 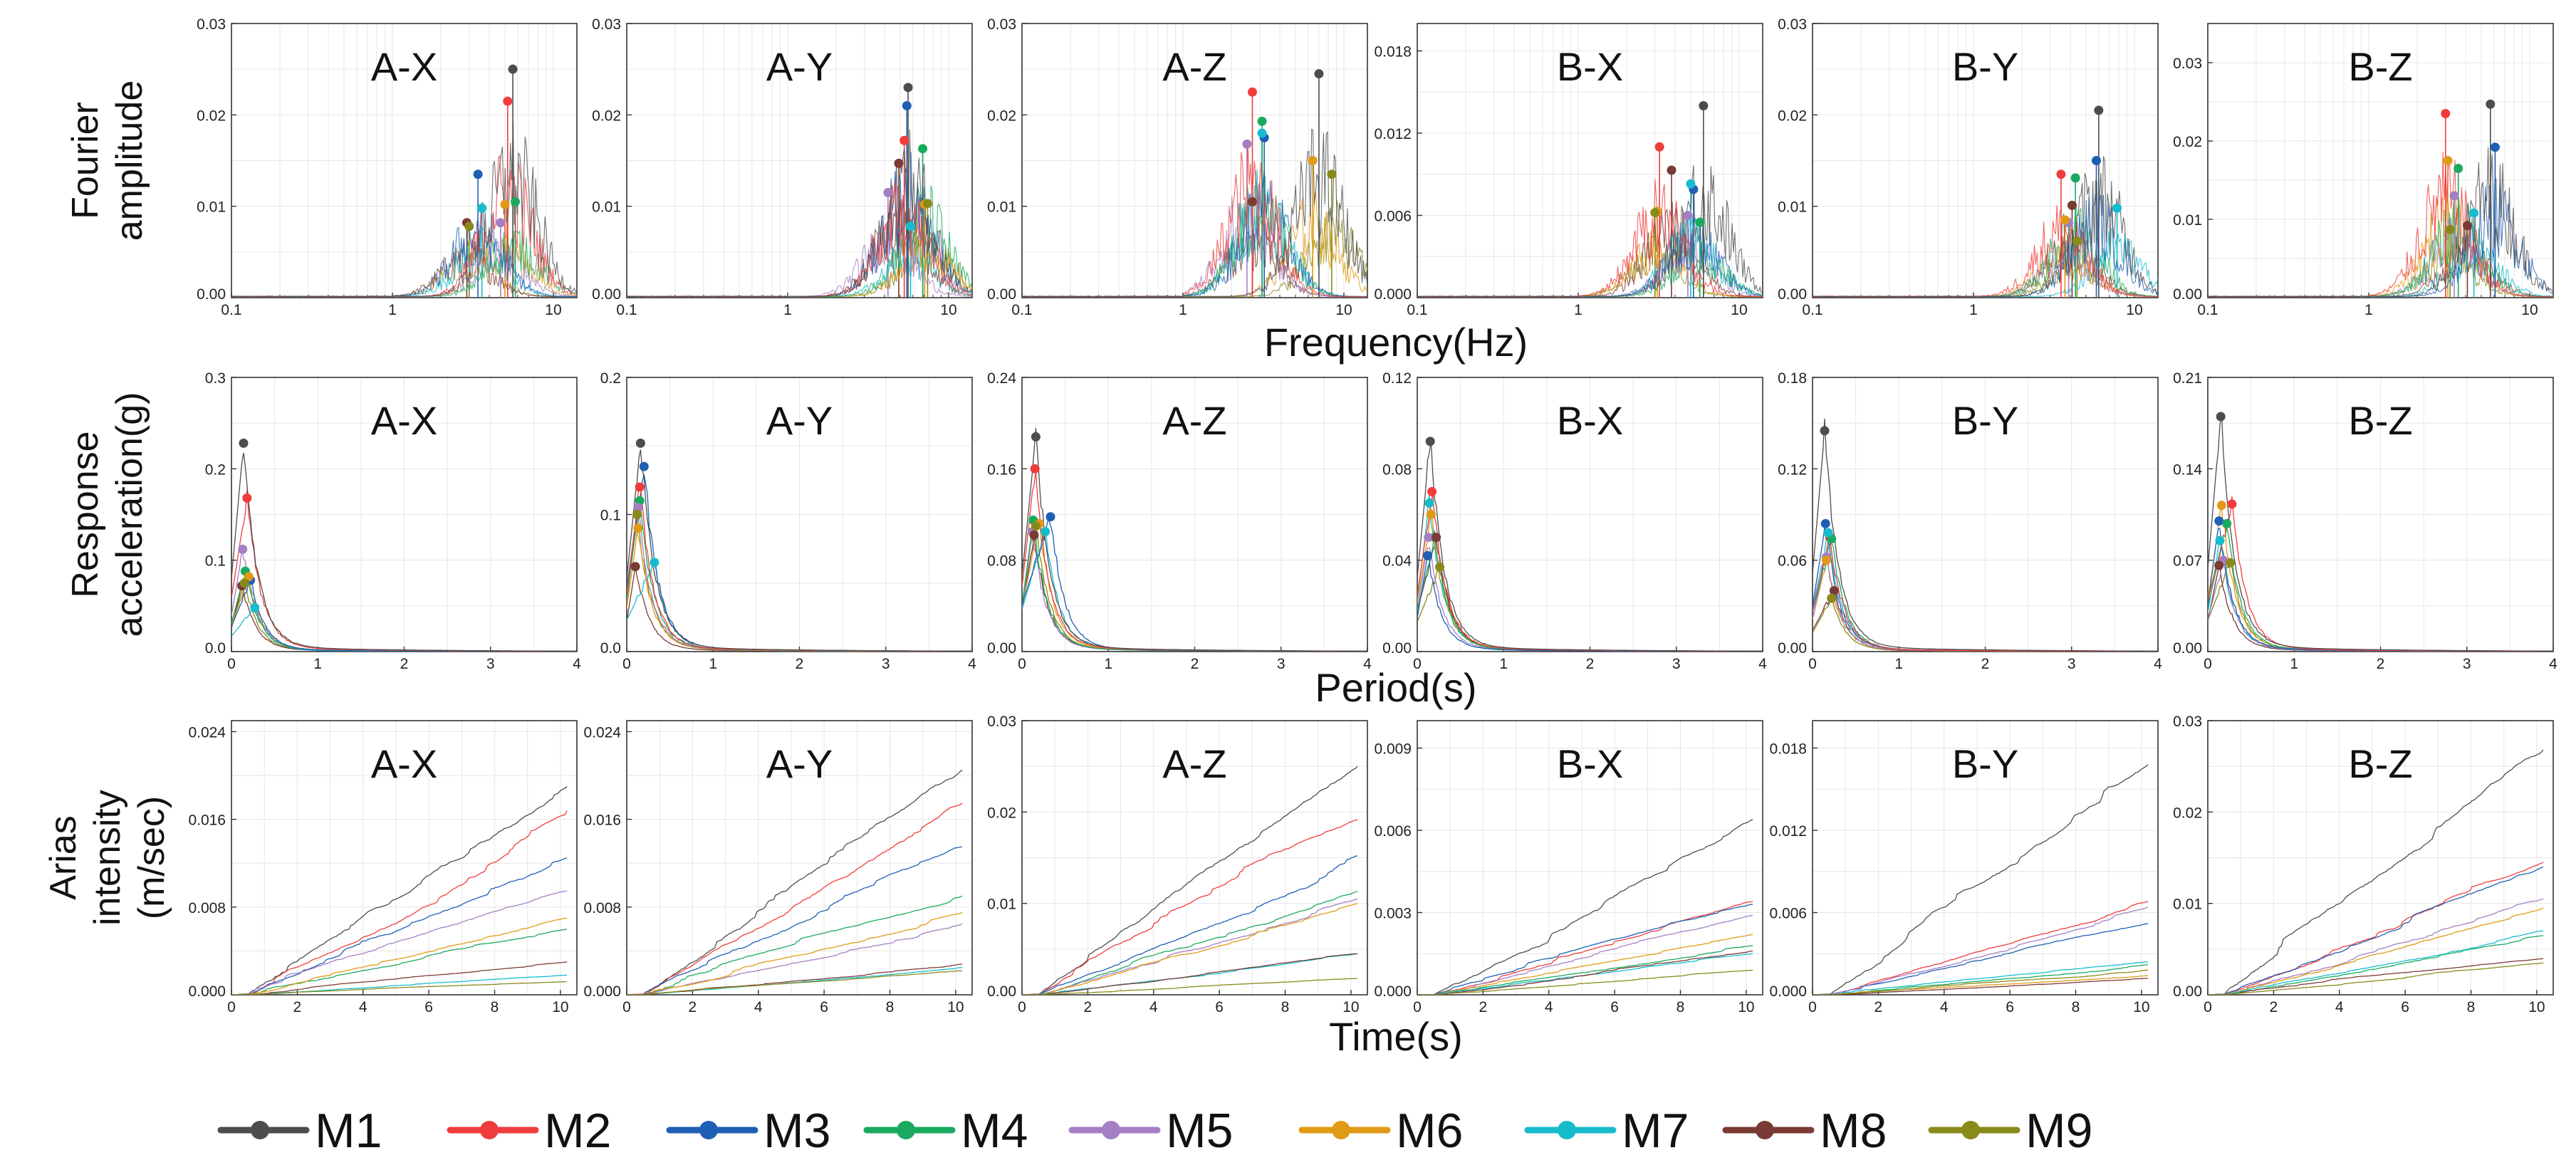 I want to click on peak-marker-m2, so click(x=1432, y=491).